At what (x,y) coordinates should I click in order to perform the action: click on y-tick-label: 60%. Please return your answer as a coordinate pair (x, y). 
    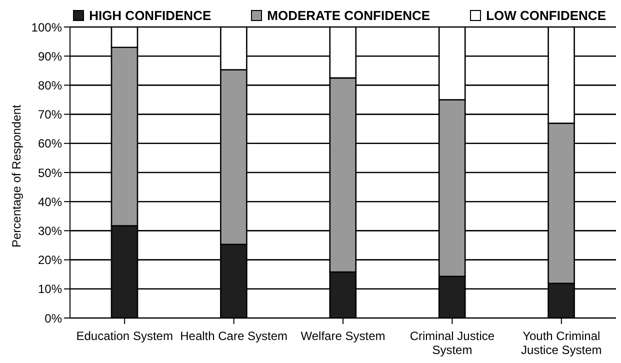
    Looking at the image, I should click on (50, 143).